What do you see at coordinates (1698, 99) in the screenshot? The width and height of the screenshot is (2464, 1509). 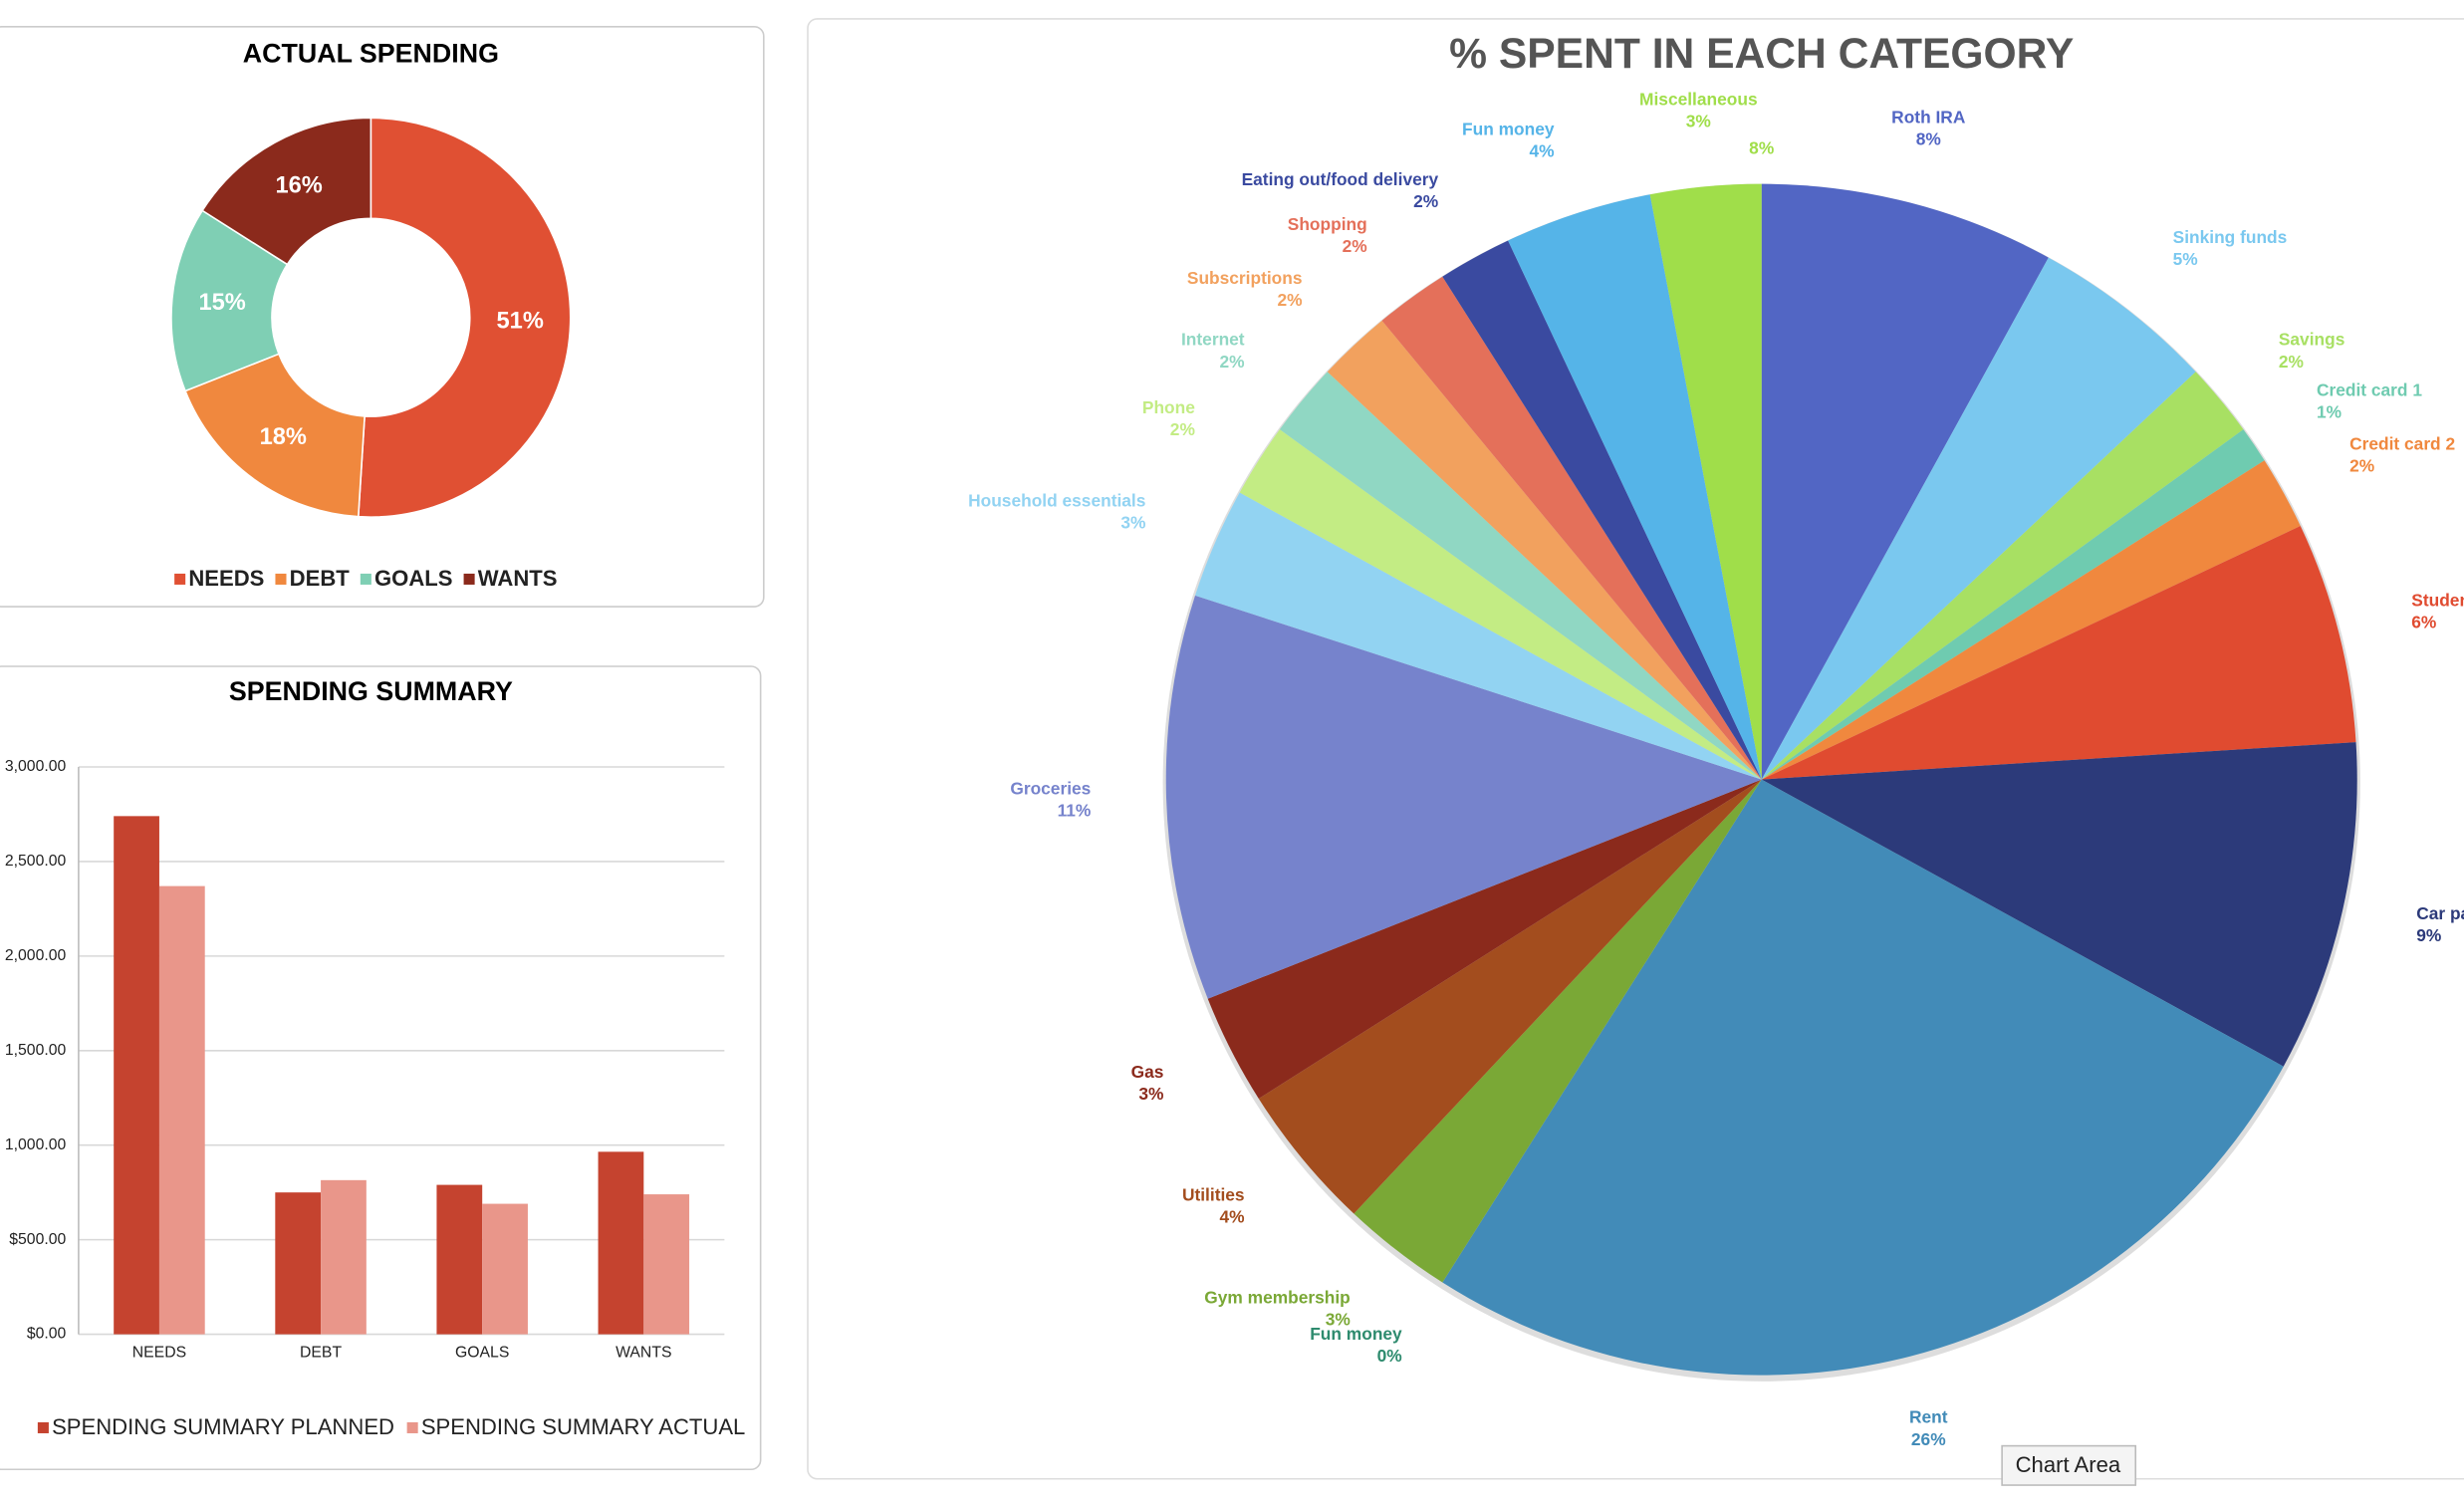 I see `pie-label-name: Miscellaneous` at bounding box center [1698, 99].